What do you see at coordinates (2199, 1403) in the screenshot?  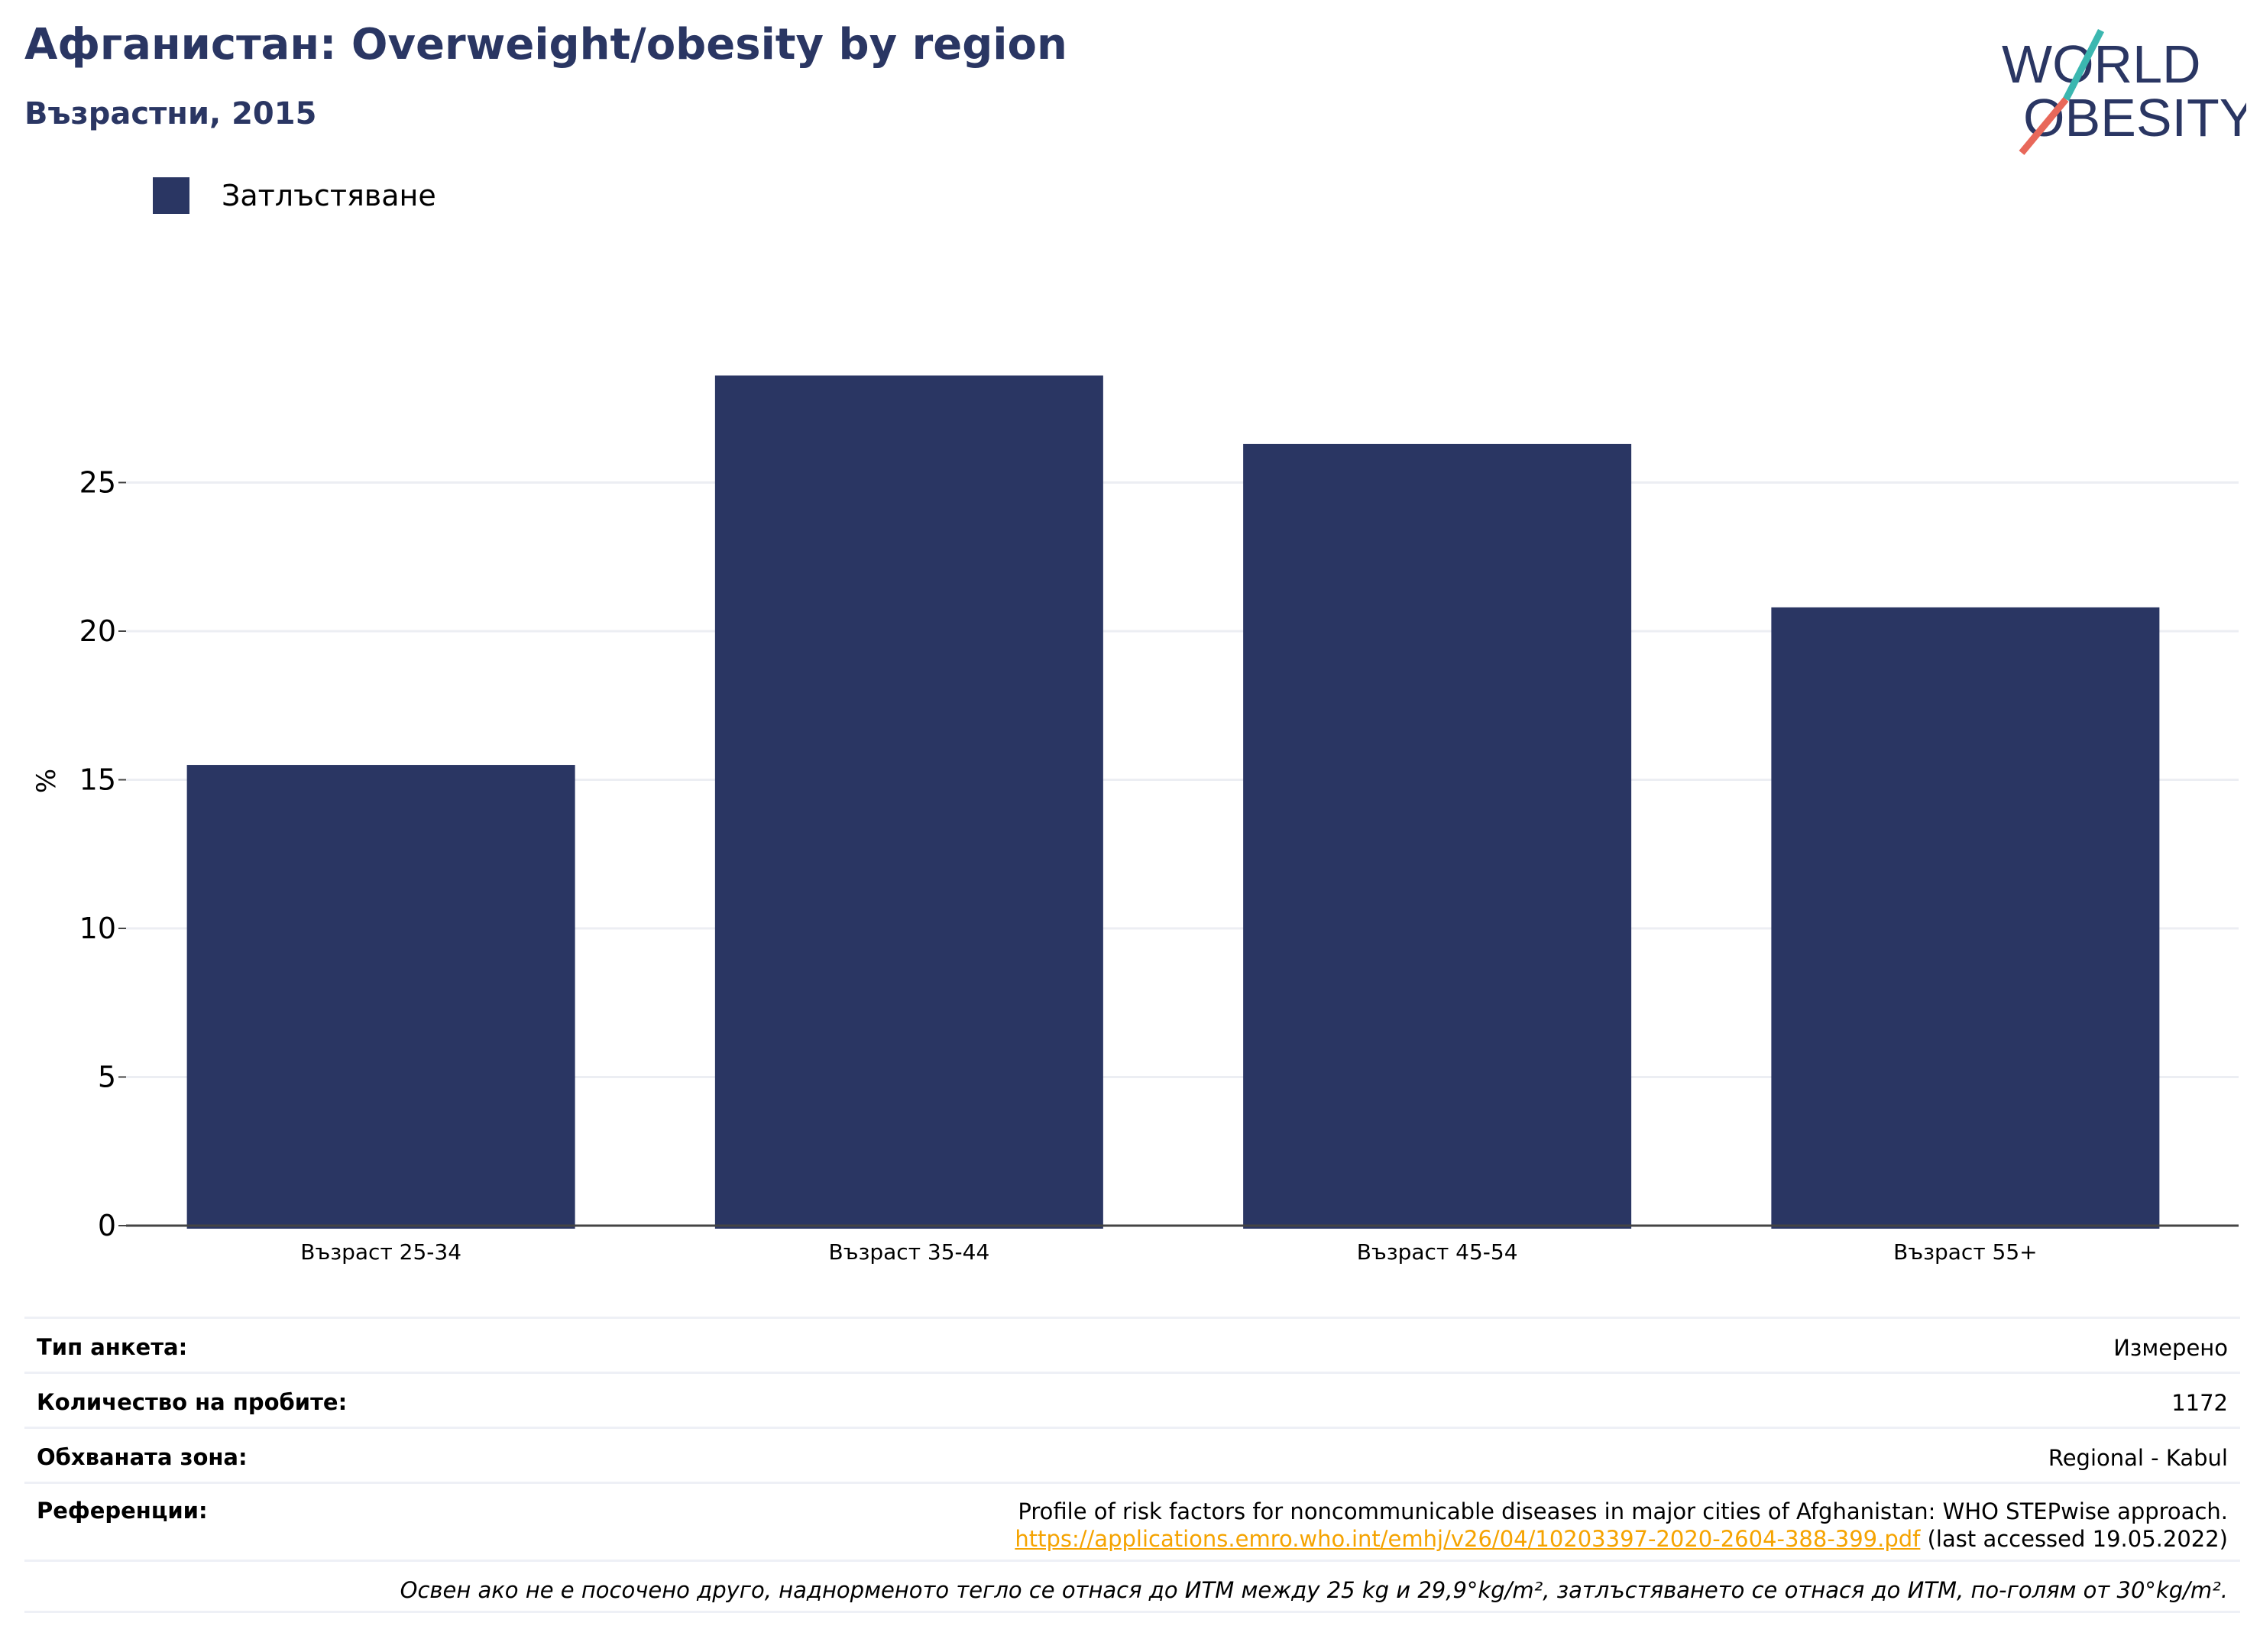 I see `sample-size-value: 1172` at bounding box center [2199, 1403].